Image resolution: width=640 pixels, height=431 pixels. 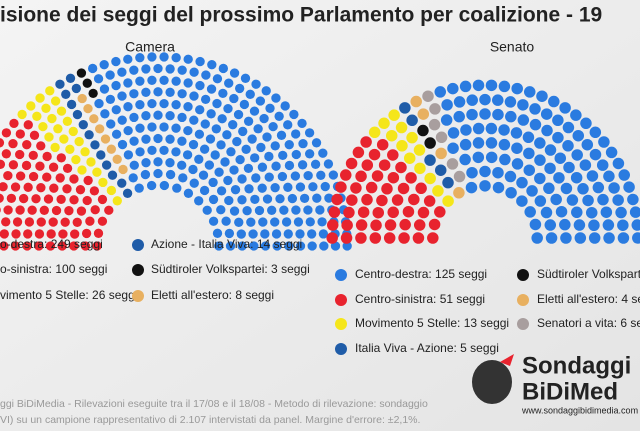 What do you see at coordinates (68, 295) in the screenshot?
I see `legend-label: vimento 5 Stelle: 26 seggi` at bounding box center [68, 295].